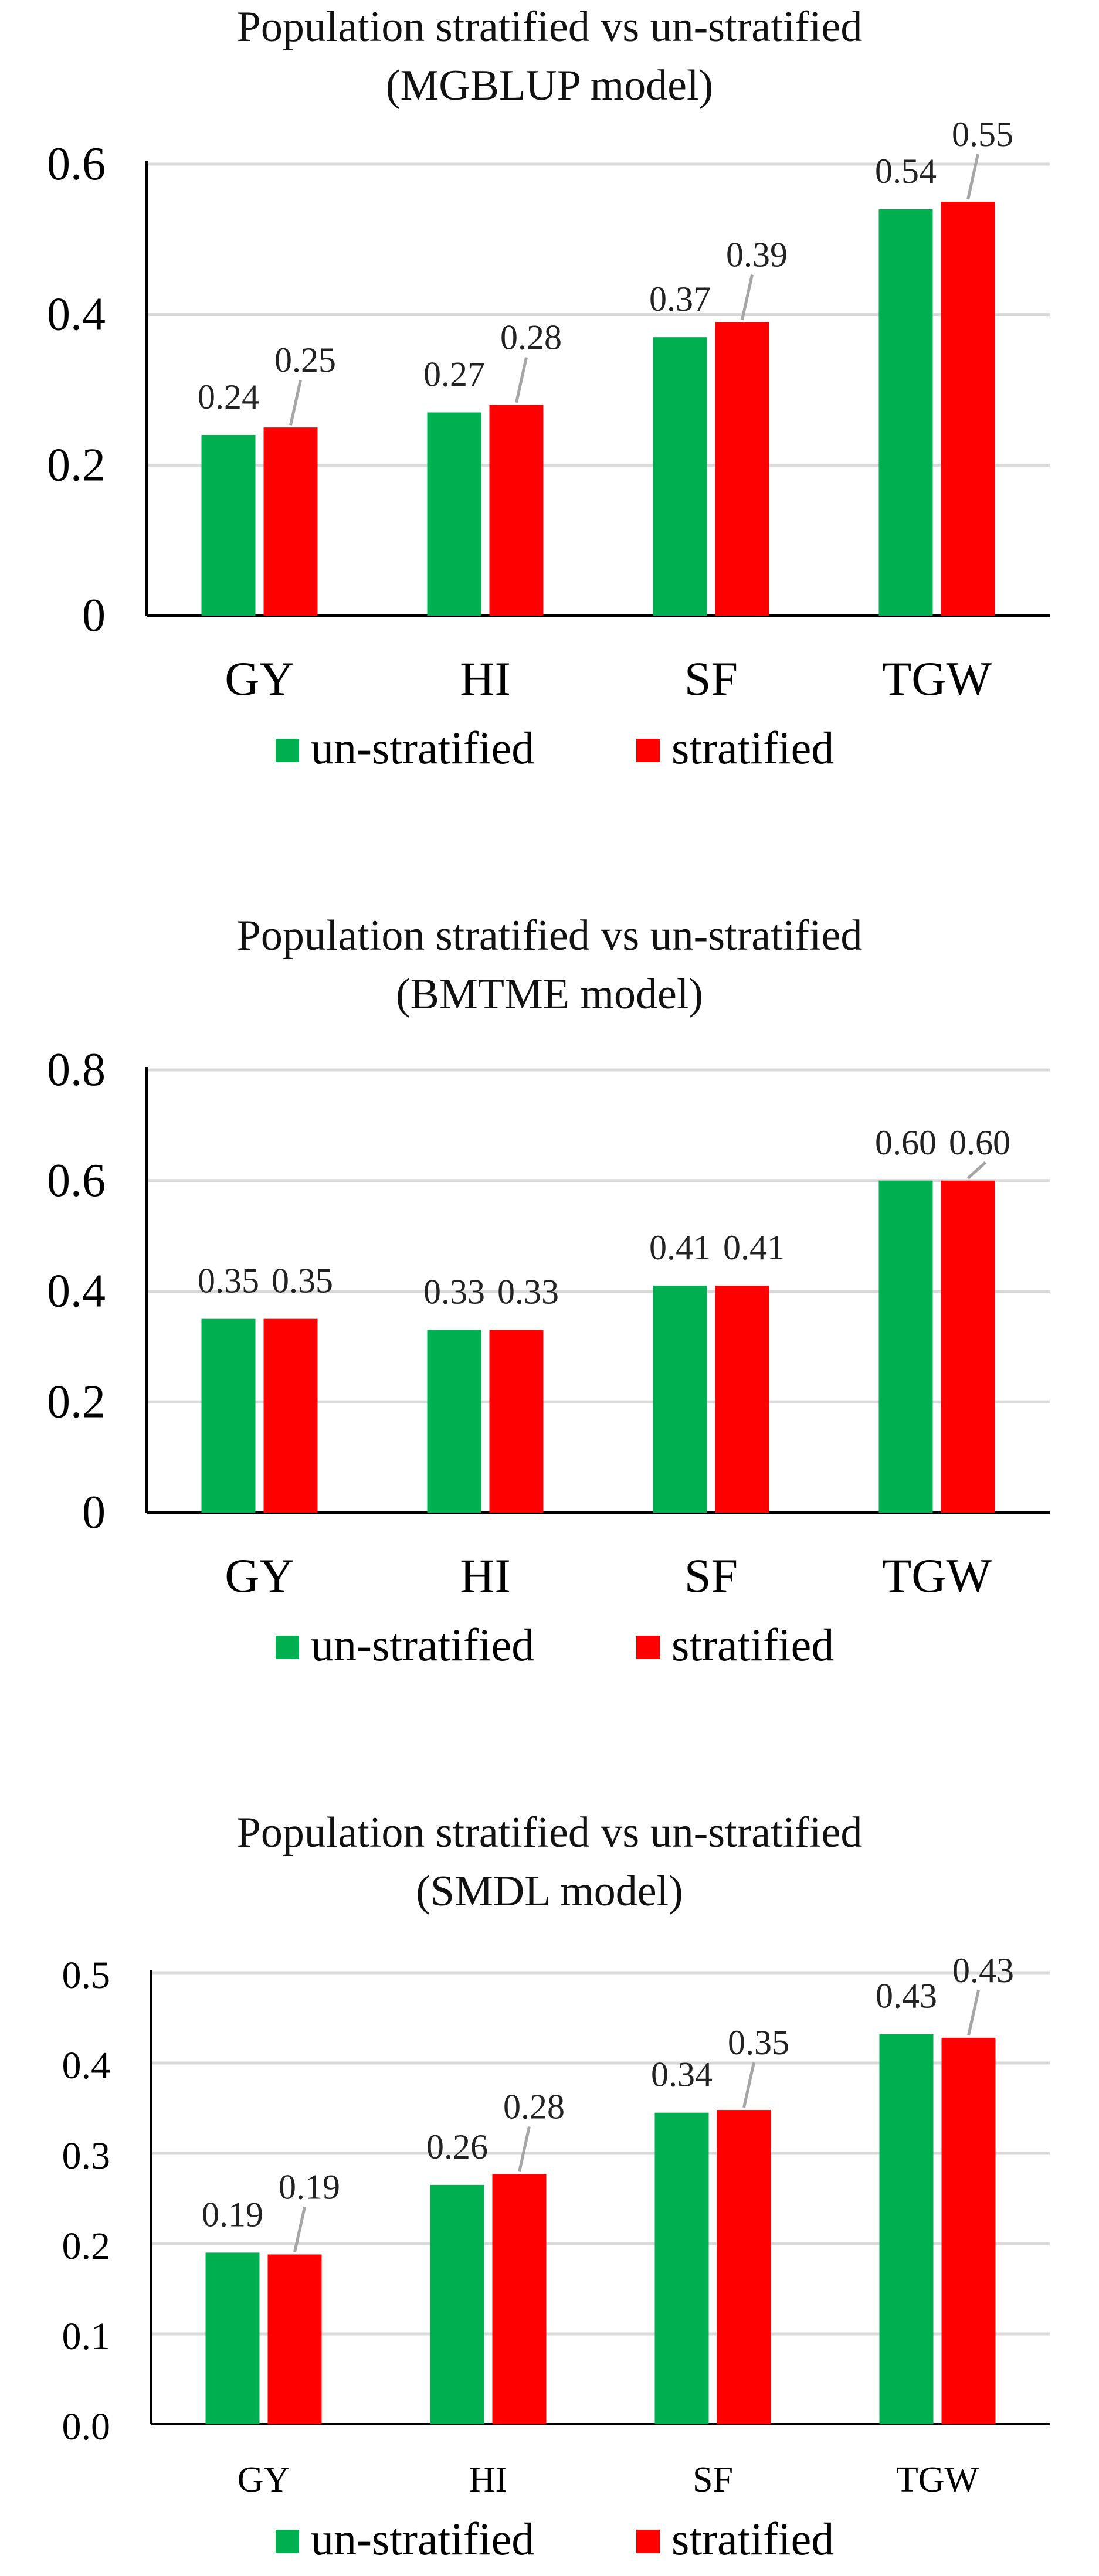 The height and width of the screenshot is (2576, 1099). What do you see at coordinates (76, 1070) in the screenshot?
I see `y-tick-label: 0.8` at bounding box center [76, 1070].